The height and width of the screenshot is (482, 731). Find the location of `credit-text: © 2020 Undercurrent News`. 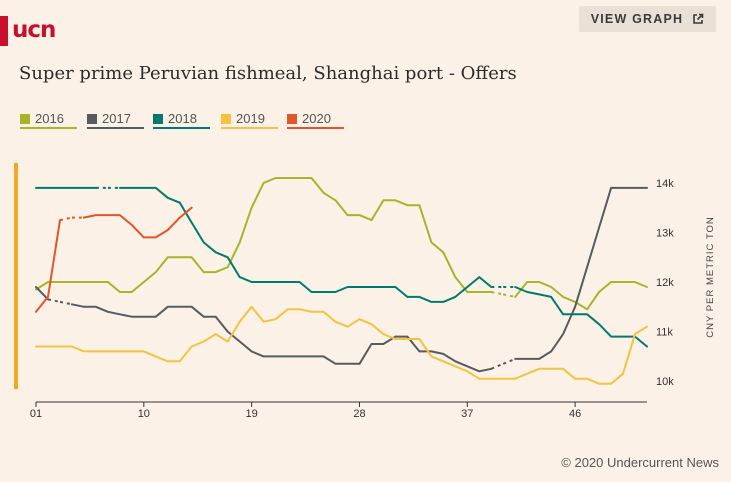

credit-text: © 2020 Undercurrent News is located at coordinates (640, 462).